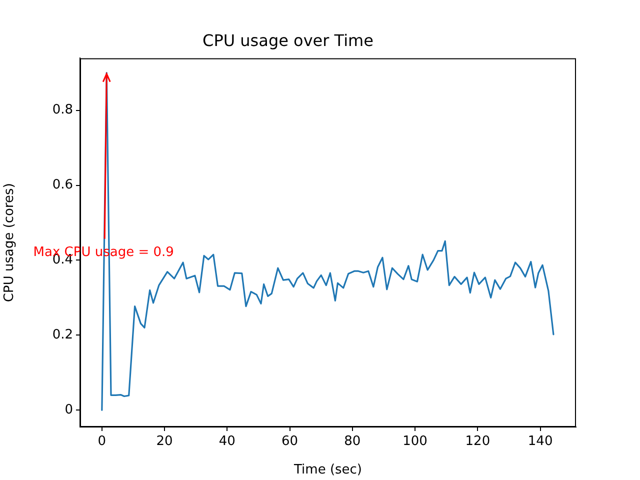 This screenshot has width=640, height=480. What do you see at coordinates (352, 442) in the screenshot?
I see `x-tick-label: 80` at bounding box center [352, 442].